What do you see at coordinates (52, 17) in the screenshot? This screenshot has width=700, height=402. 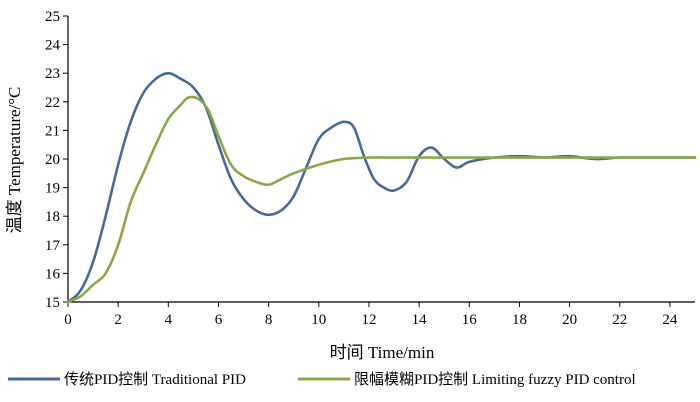 I see `y-tick-label: 25` at bounding box center [52, 17].